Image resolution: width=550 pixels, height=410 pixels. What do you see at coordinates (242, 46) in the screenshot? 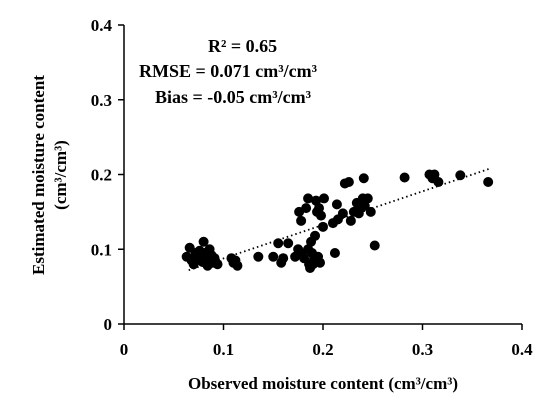
I see `stat-r2: R² = 0.65` at bounding box center [242, 46].